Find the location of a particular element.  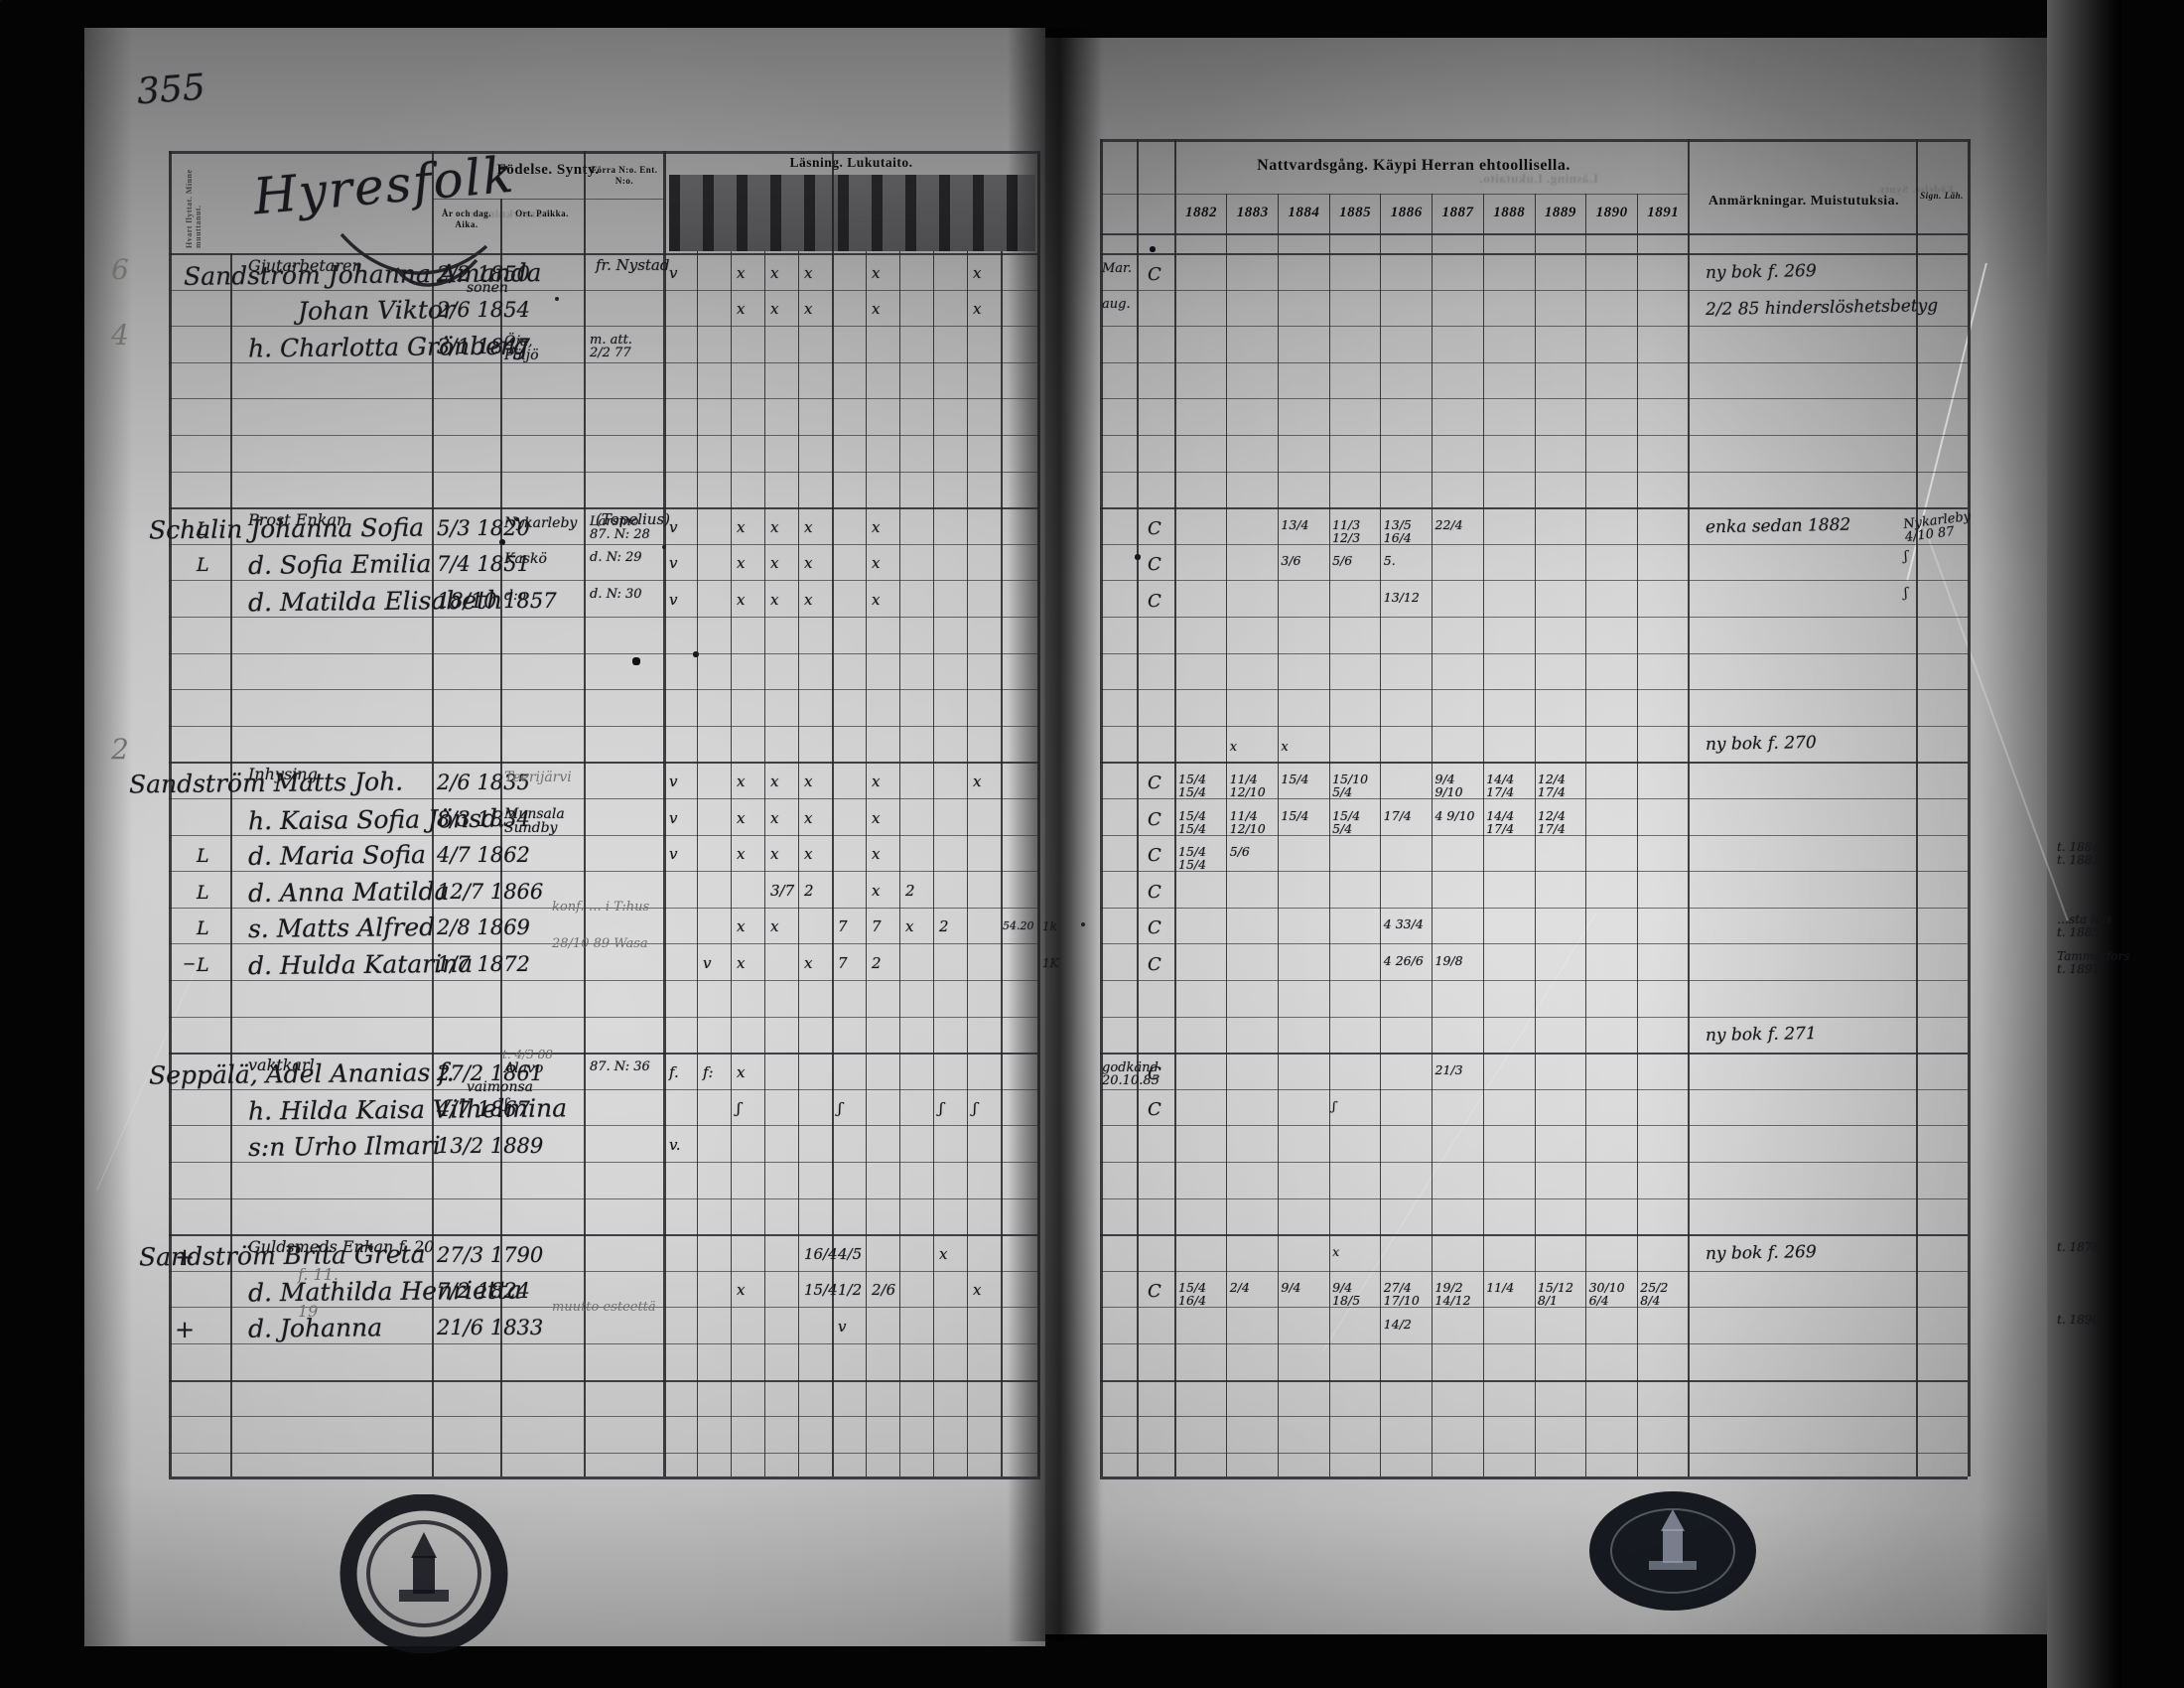

year-label: 1886 is located at coordinates (1406, 212).